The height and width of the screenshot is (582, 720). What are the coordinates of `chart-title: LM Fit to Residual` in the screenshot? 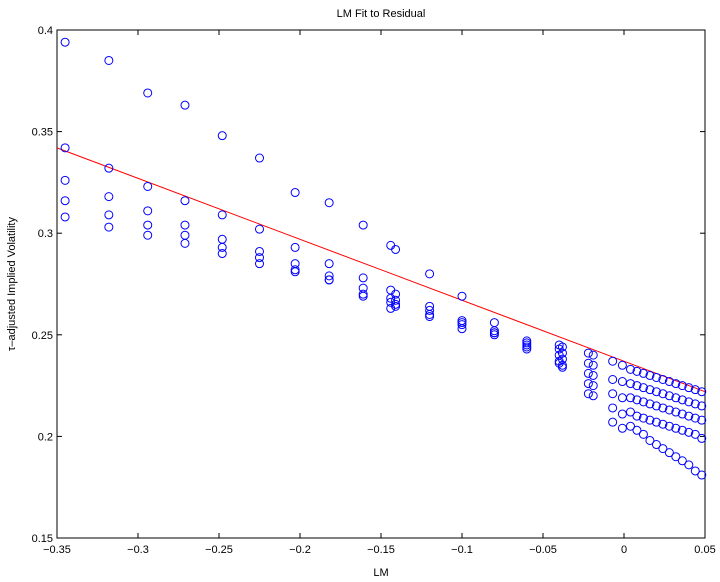 It's located at (381, 14).